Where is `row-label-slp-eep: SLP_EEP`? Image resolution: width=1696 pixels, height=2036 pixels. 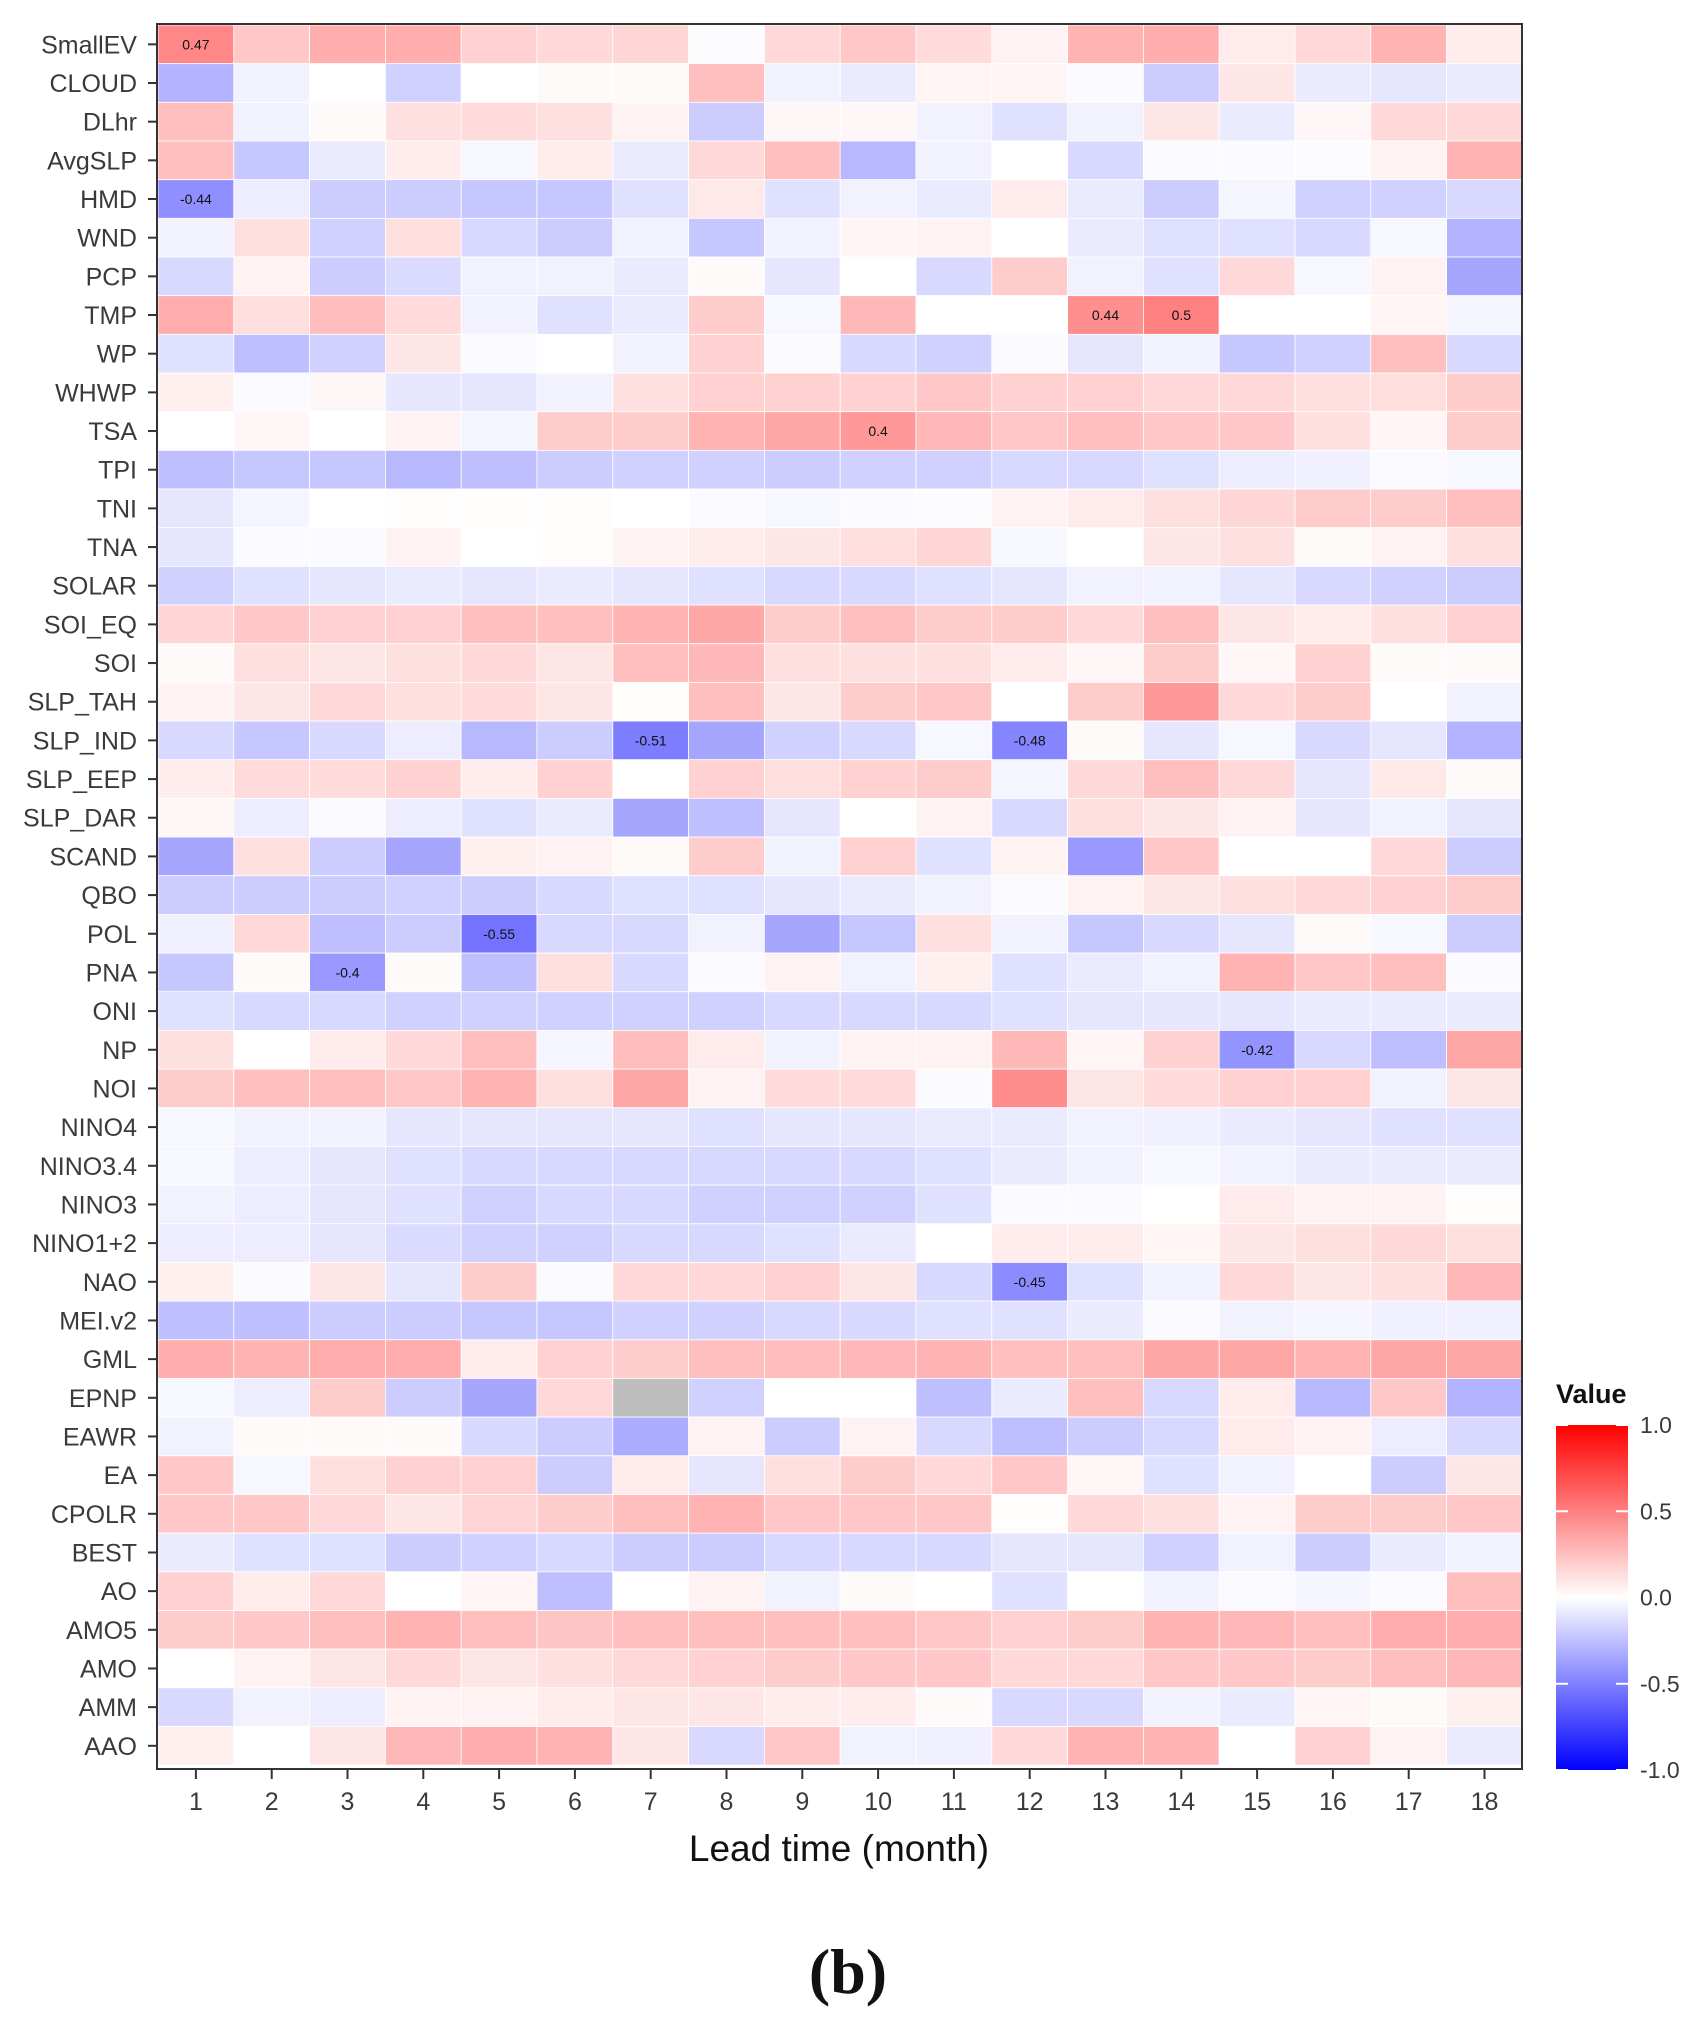 row-label-slp-eep: SLP_EEP is located at coordinates (81, 780).